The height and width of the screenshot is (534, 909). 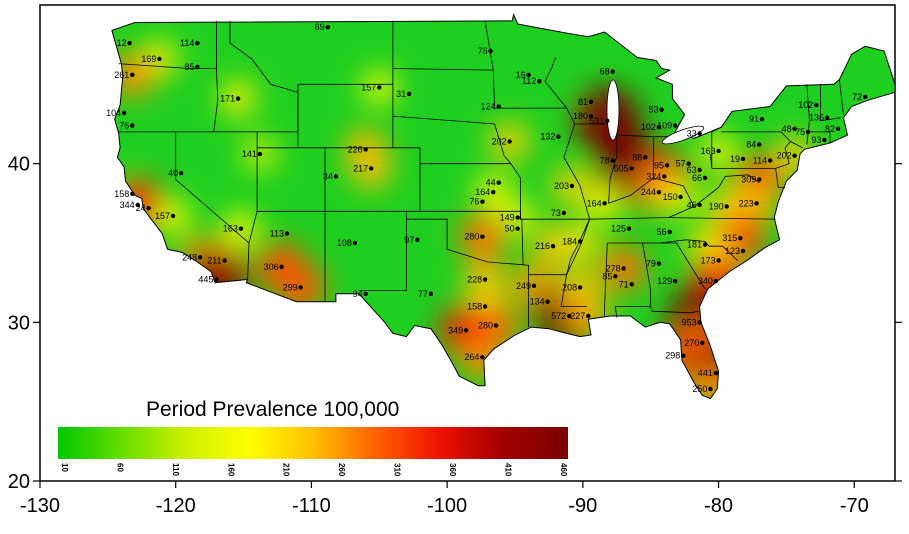 I want to click on site-label: 150, so click(x=670, y=197).